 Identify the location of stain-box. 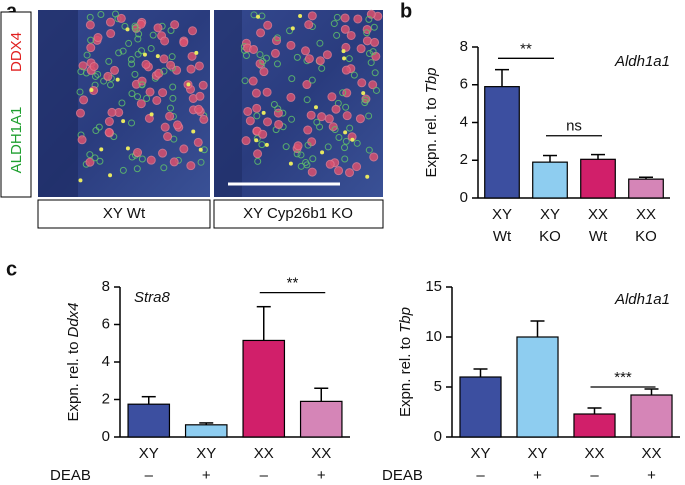
(16, 104).